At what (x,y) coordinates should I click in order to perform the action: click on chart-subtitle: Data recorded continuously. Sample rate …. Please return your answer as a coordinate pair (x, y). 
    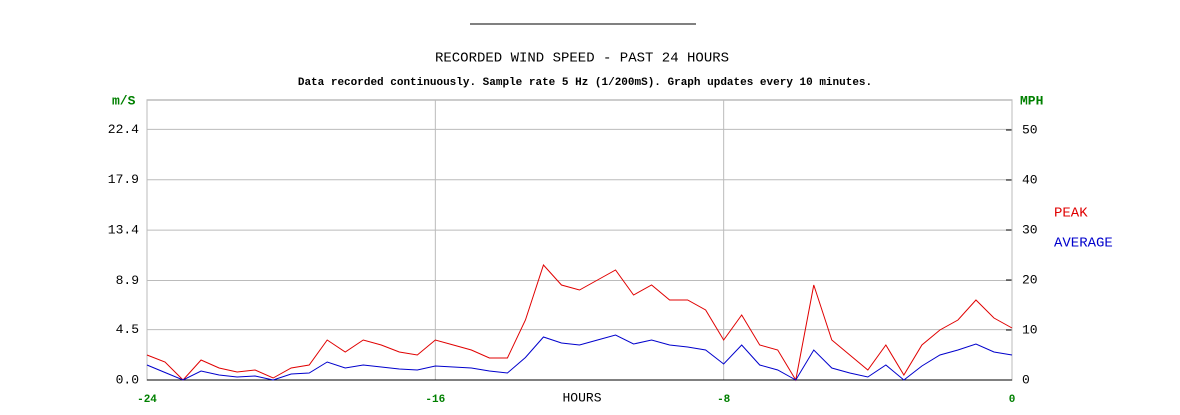
    Looking at the image, I should click on (585, 83).